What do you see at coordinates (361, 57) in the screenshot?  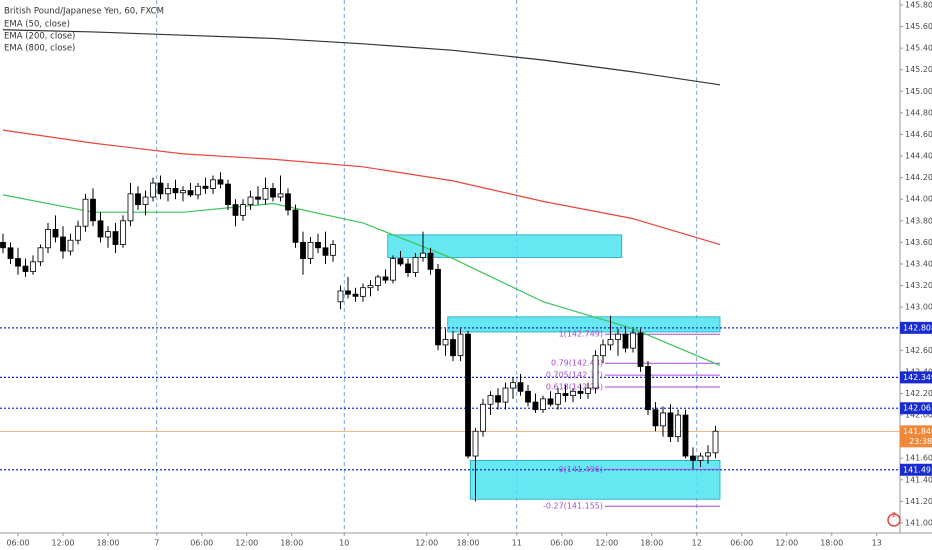 I see `ema-line` at bounding box center [361, 57].